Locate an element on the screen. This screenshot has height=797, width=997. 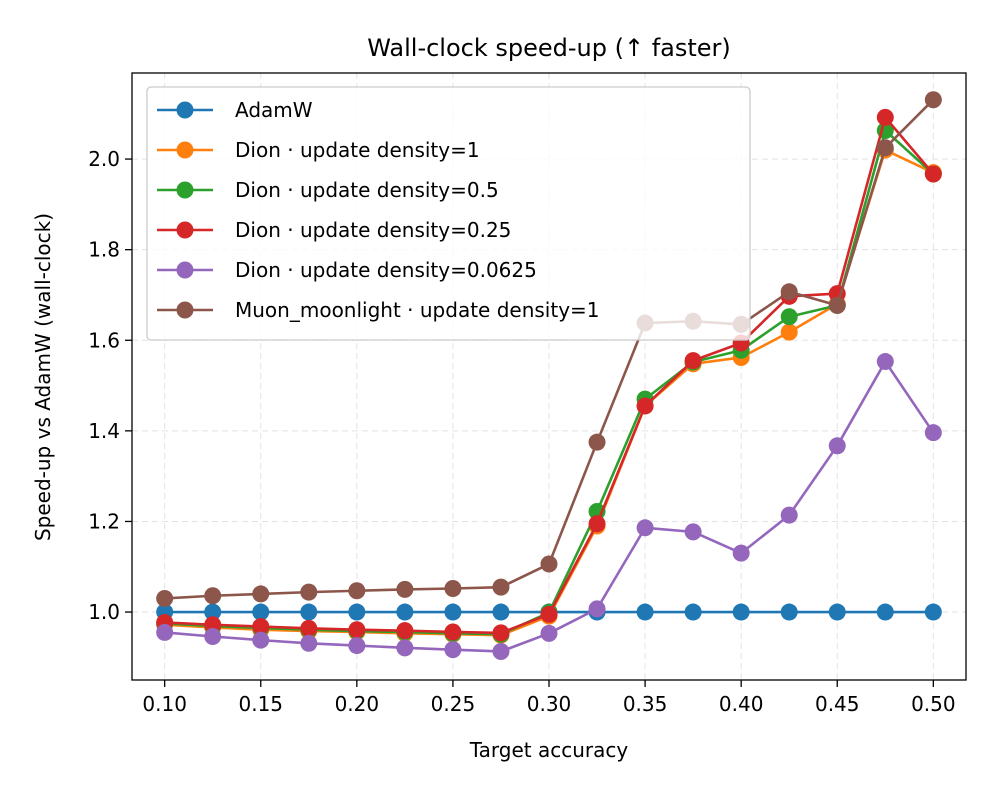
legend-entry: Dion · update density=0.25 is located at coordinates (334, 230).